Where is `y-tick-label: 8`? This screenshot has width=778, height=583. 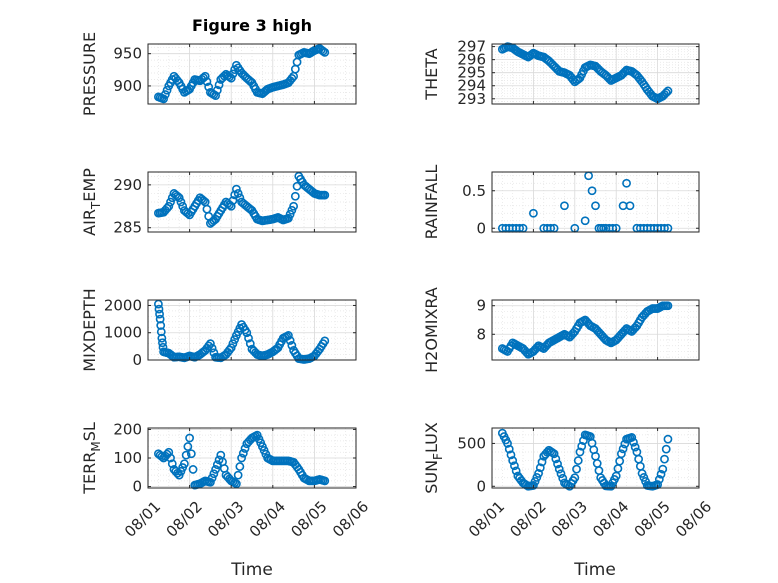 y-tick-label: 8 is located at coordinates (481, 334).